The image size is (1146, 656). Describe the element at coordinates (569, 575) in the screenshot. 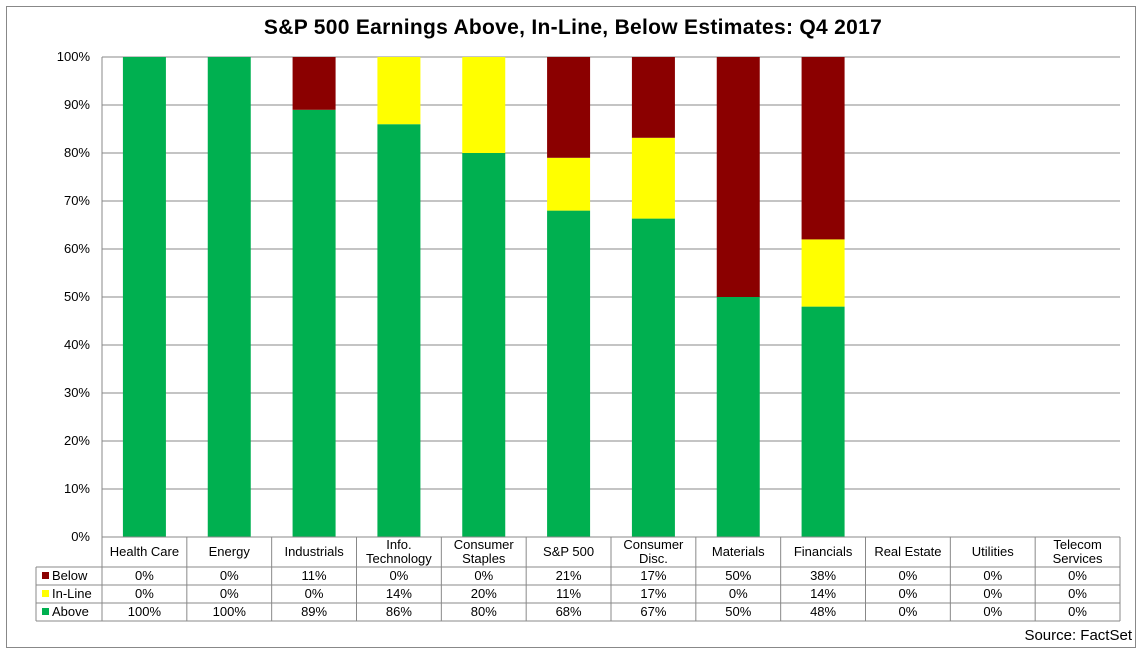

I see `data-label: 21%` at that location.